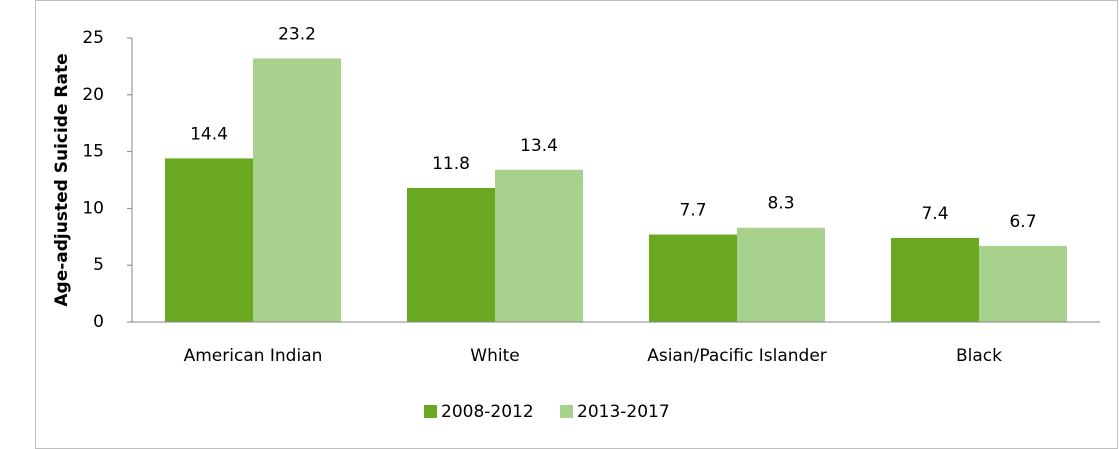 This screenshot has width=1119, height=449. I want to click on x-tick-label: White, so click(494, 356).